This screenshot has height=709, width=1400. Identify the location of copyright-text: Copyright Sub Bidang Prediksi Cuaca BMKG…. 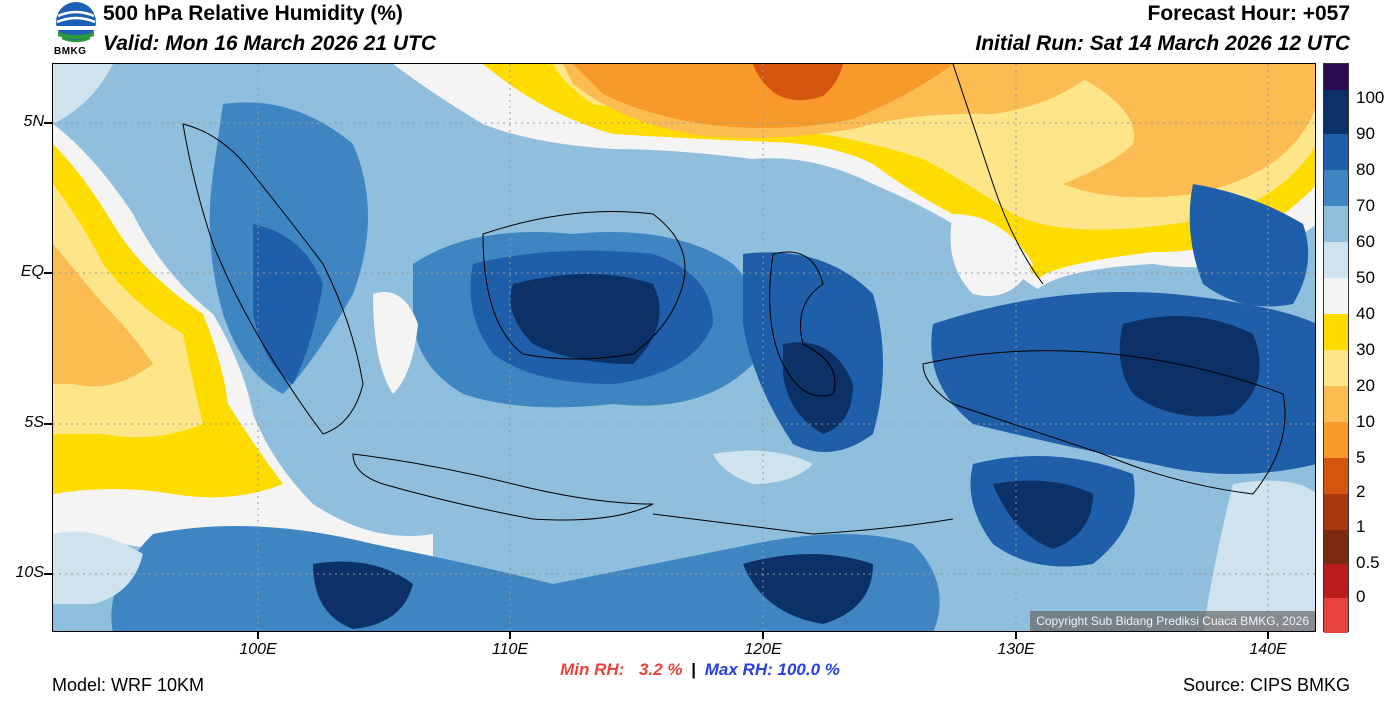
(1172, 621).